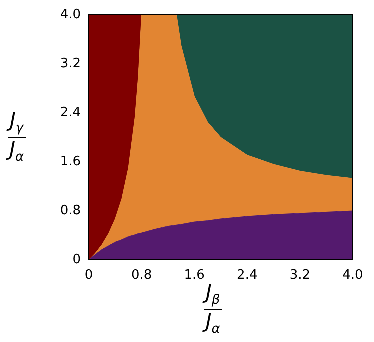 This screenshot has height=342, width=374. What do you see at coordinates (89, 276) in the screenshot?
I see `x-tick-label: 0` at bounding box center [89, 276].